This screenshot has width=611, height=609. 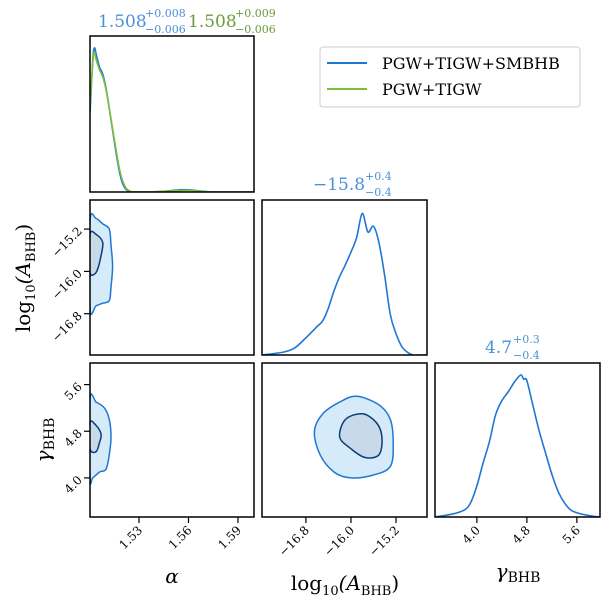 I want to click on title-alpha-secondary-minus: −0.006, so click(x=255, y=29).